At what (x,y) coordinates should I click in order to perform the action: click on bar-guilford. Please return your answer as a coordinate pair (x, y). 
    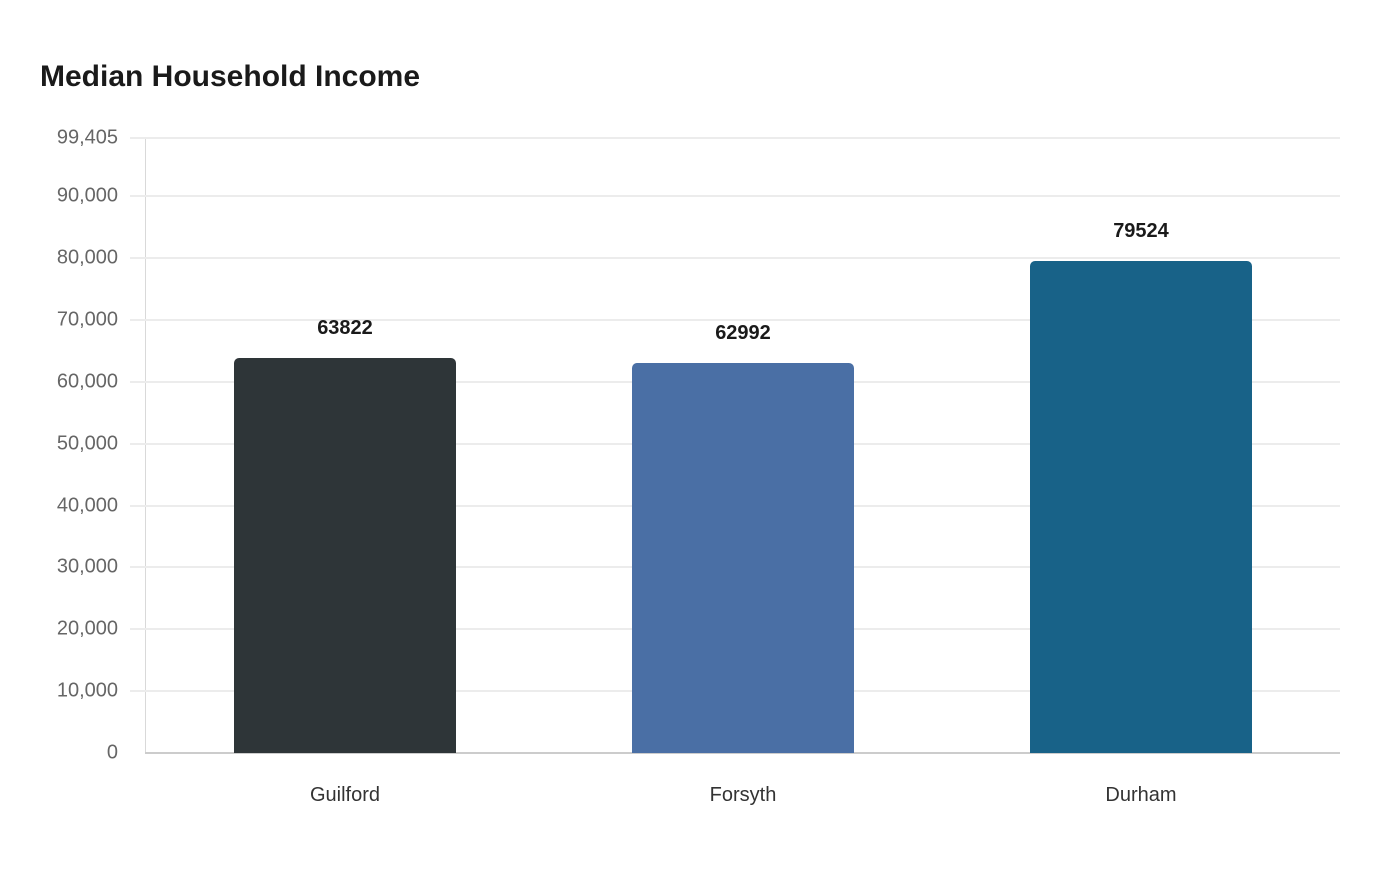
    Looking at the image, I should click on (345, 555).